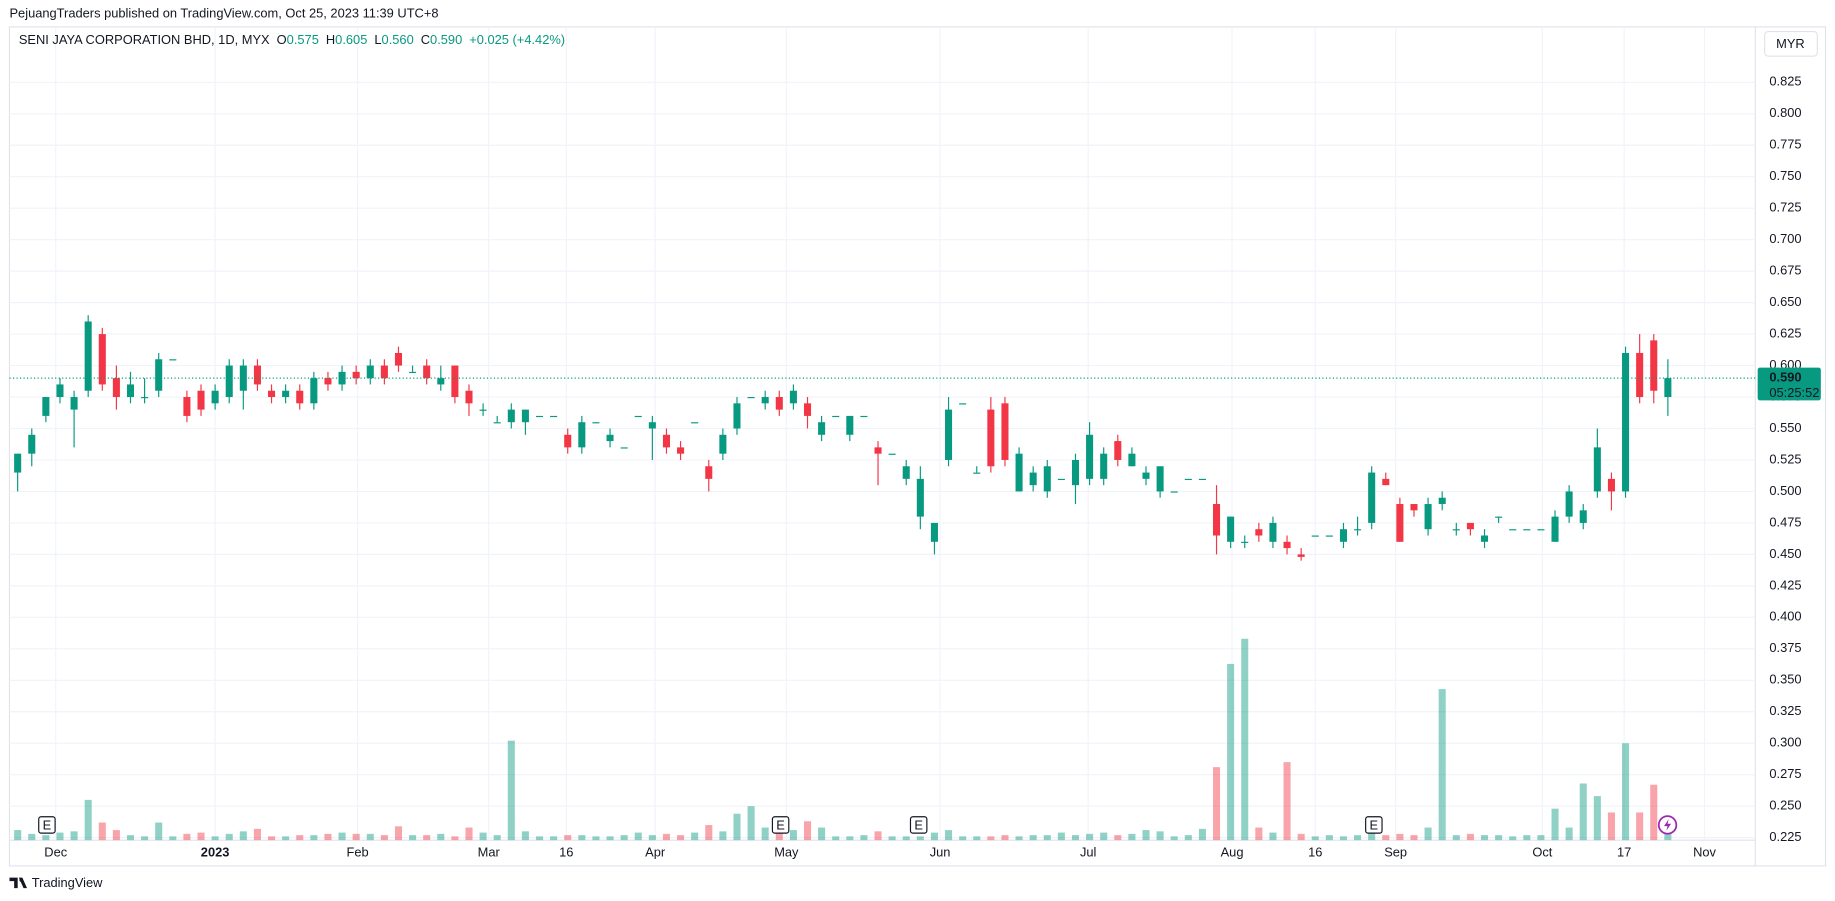  I want to click on y-tick-label: 0.800, so click(1785, 112).